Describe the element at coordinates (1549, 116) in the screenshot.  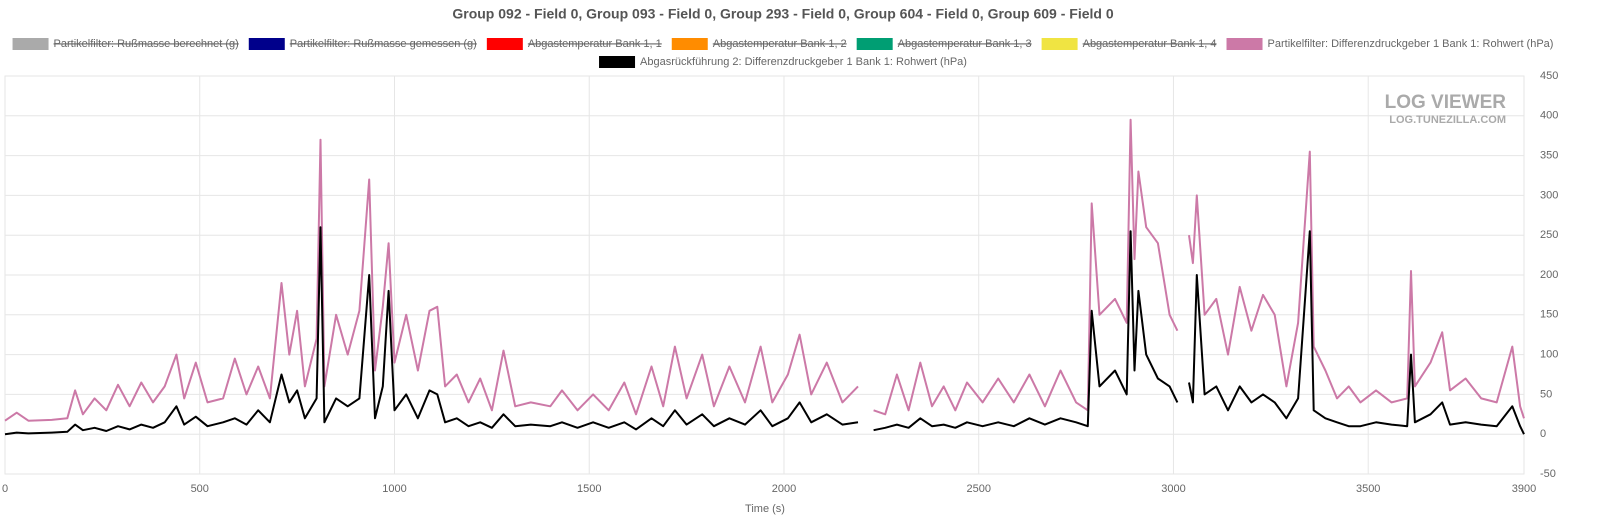
I see `y-tick-label: 400` at that location.